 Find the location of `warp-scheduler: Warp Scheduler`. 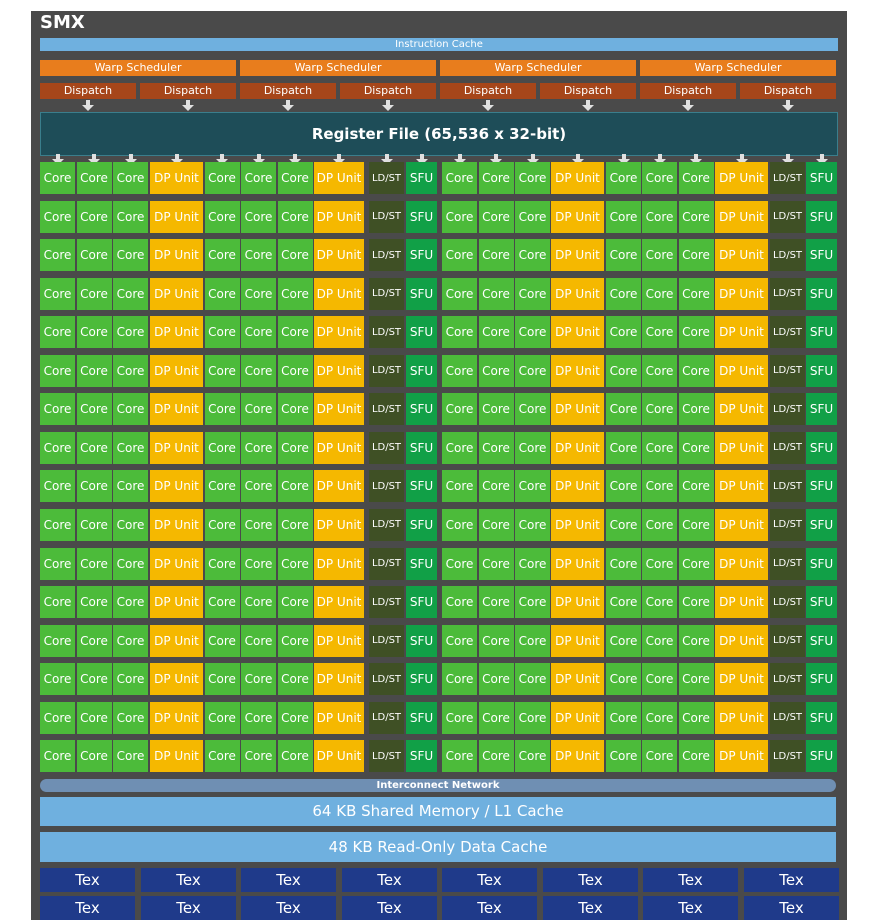

warp-scheduler: Warp Scheduler is located at coordinates (138, 68).